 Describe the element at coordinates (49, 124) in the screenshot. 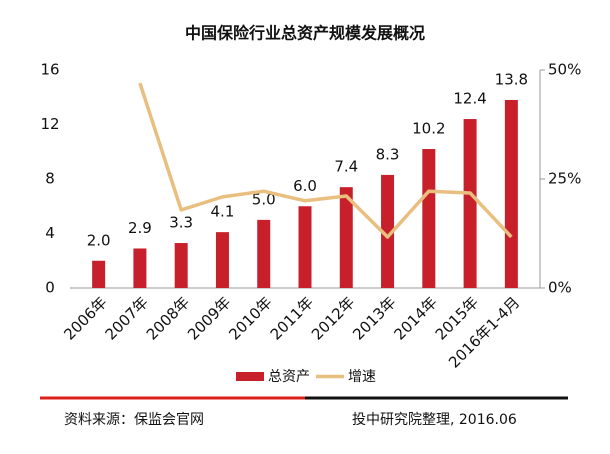

I see `y-tick-label: 12` at that location.